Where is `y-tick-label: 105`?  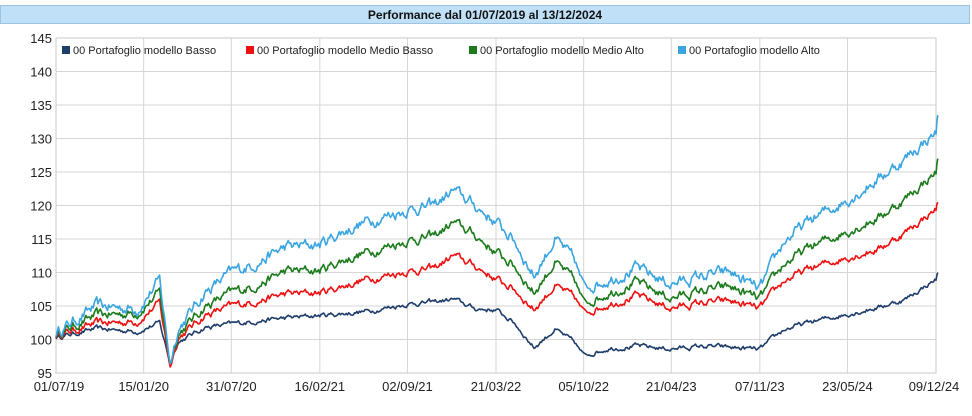 y-tick-label: 105 is located at coordinates (41, 306).